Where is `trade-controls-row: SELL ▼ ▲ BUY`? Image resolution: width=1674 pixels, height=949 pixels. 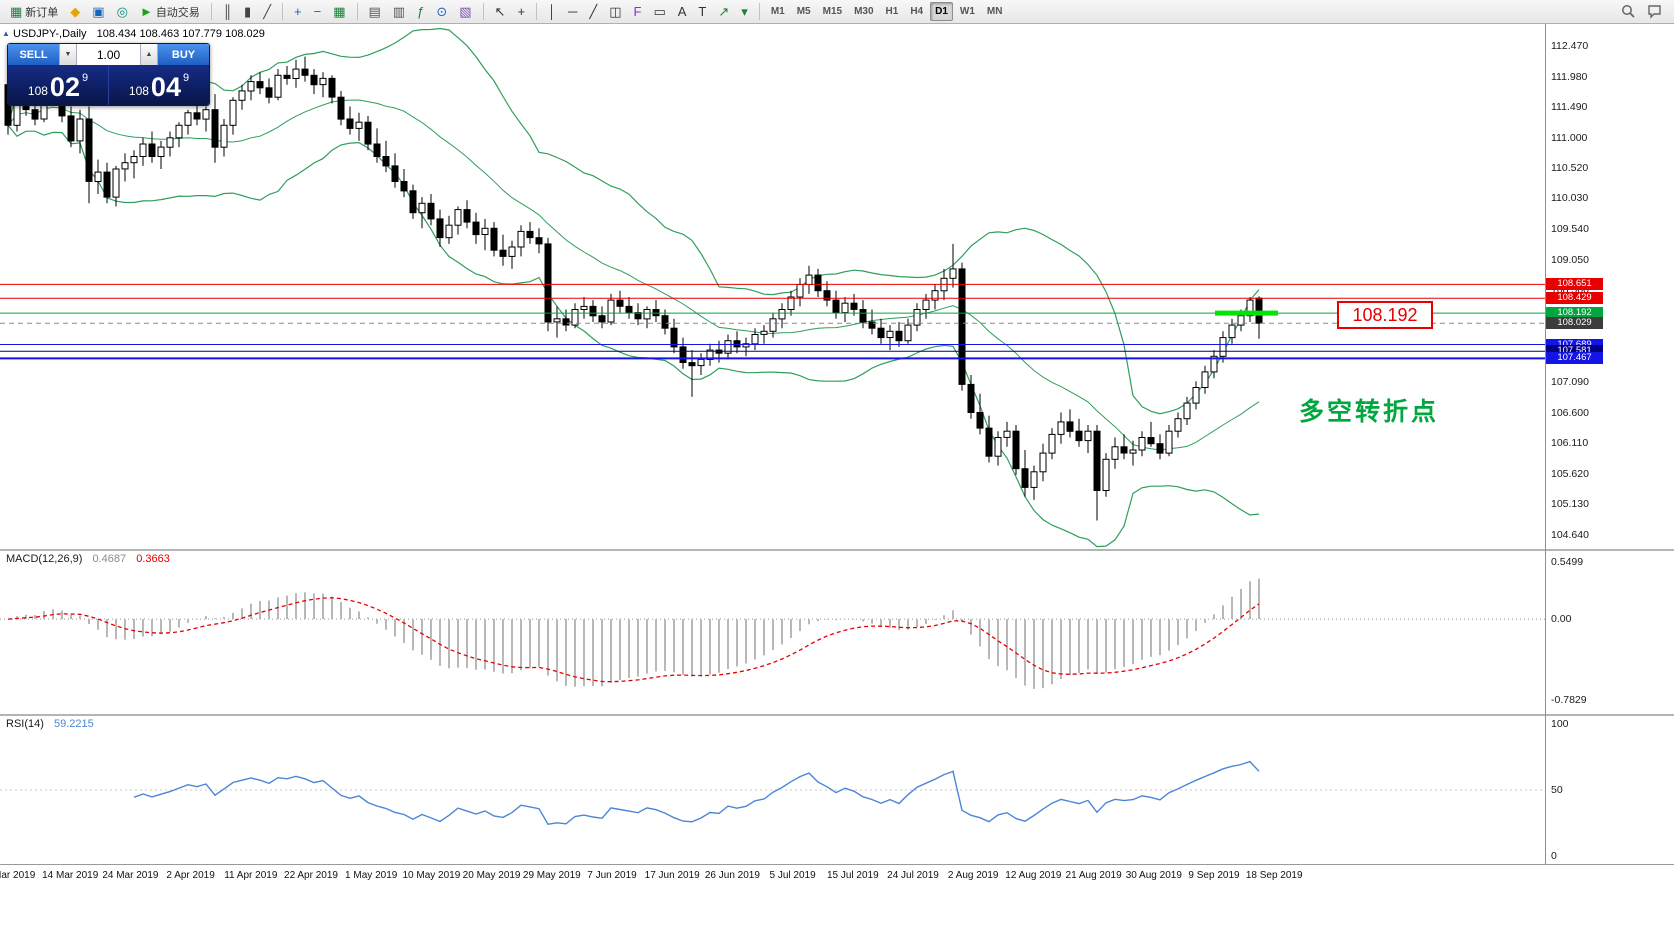
trade-controls-row: SELL ▼ ▲ BUY is located at coordinates (108, 54).